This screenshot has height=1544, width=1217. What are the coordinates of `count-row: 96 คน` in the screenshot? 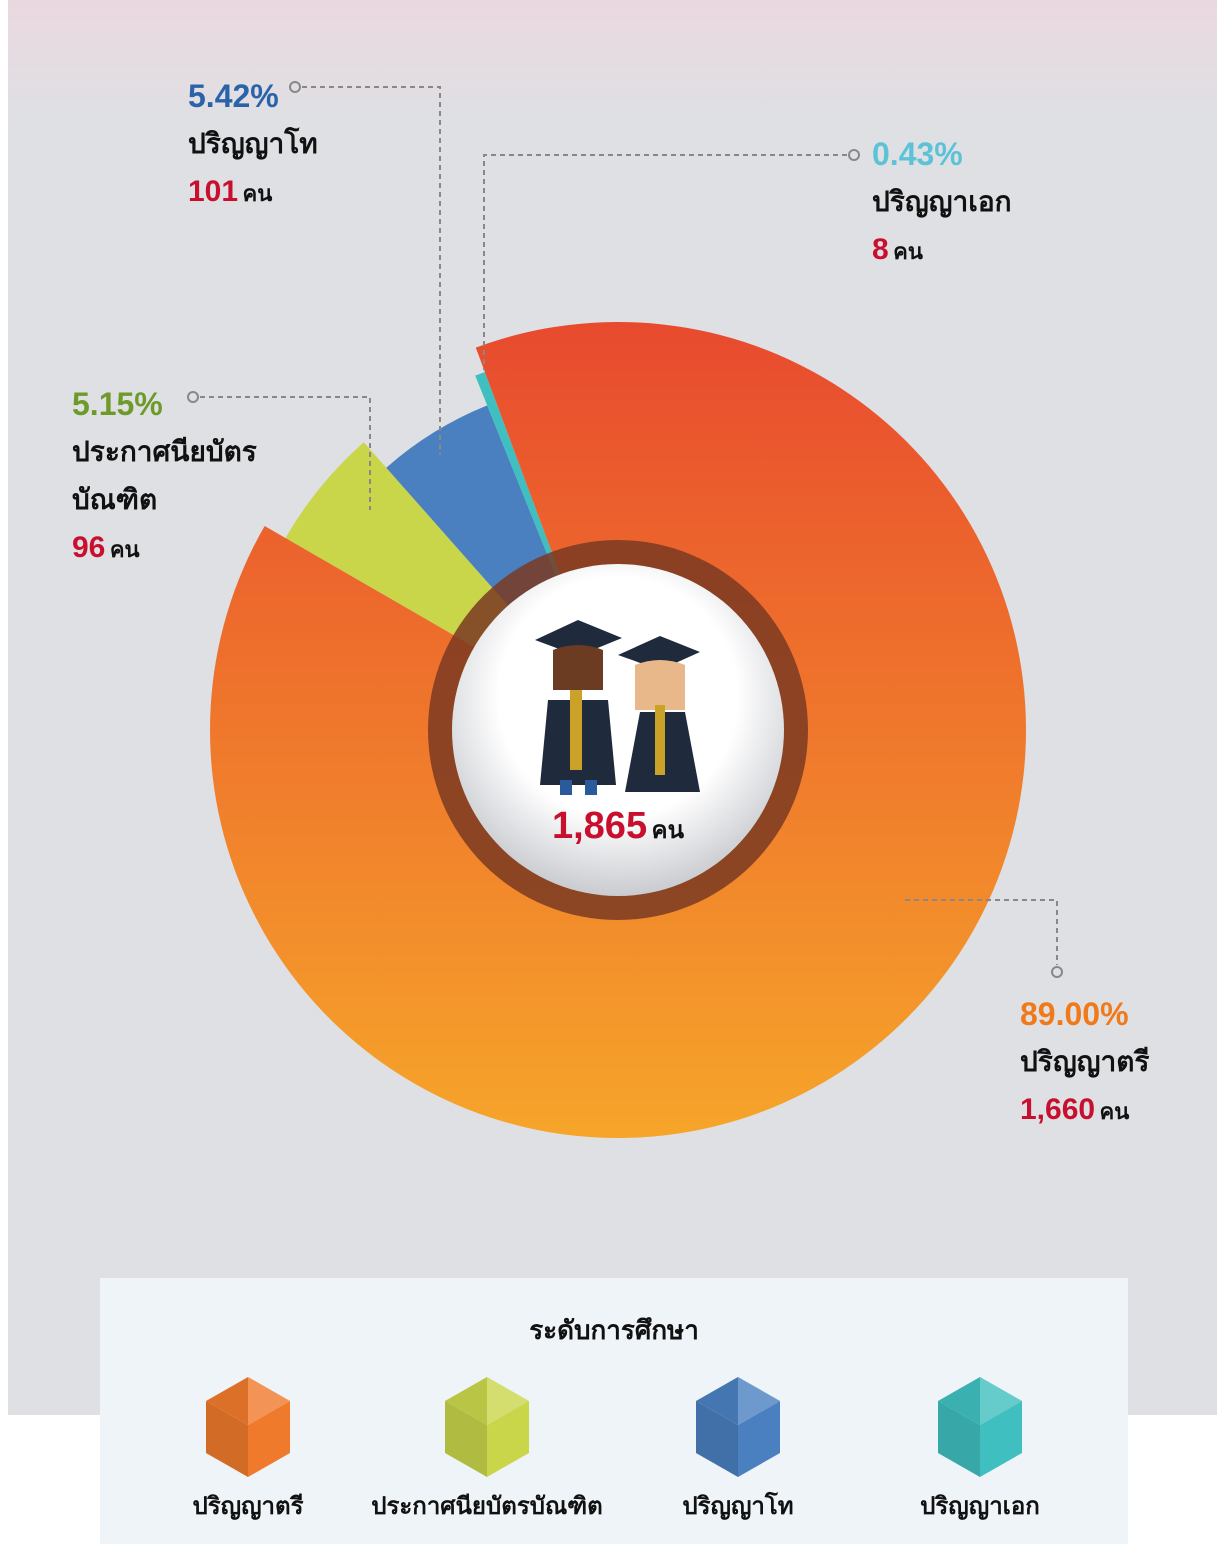 It's located at (167, 550).